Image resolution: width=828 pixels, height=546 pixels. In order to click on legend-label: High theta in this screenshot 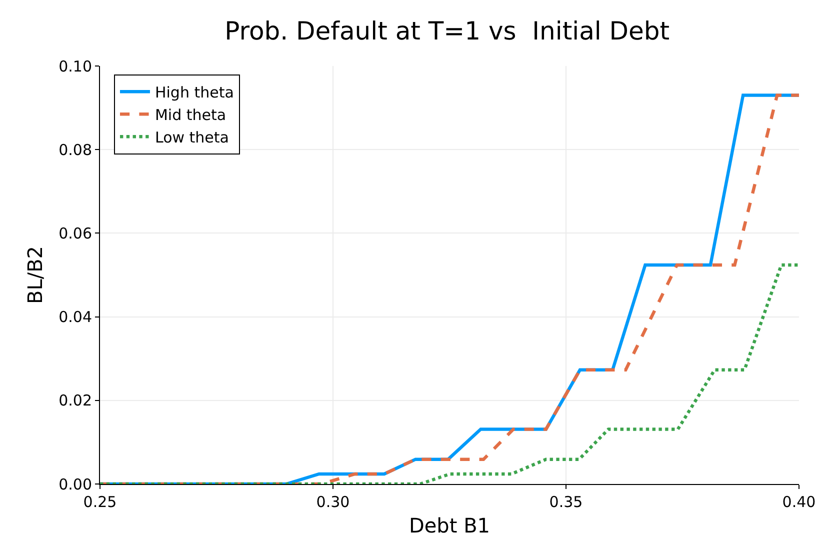, I will do `click(194, 92)`.